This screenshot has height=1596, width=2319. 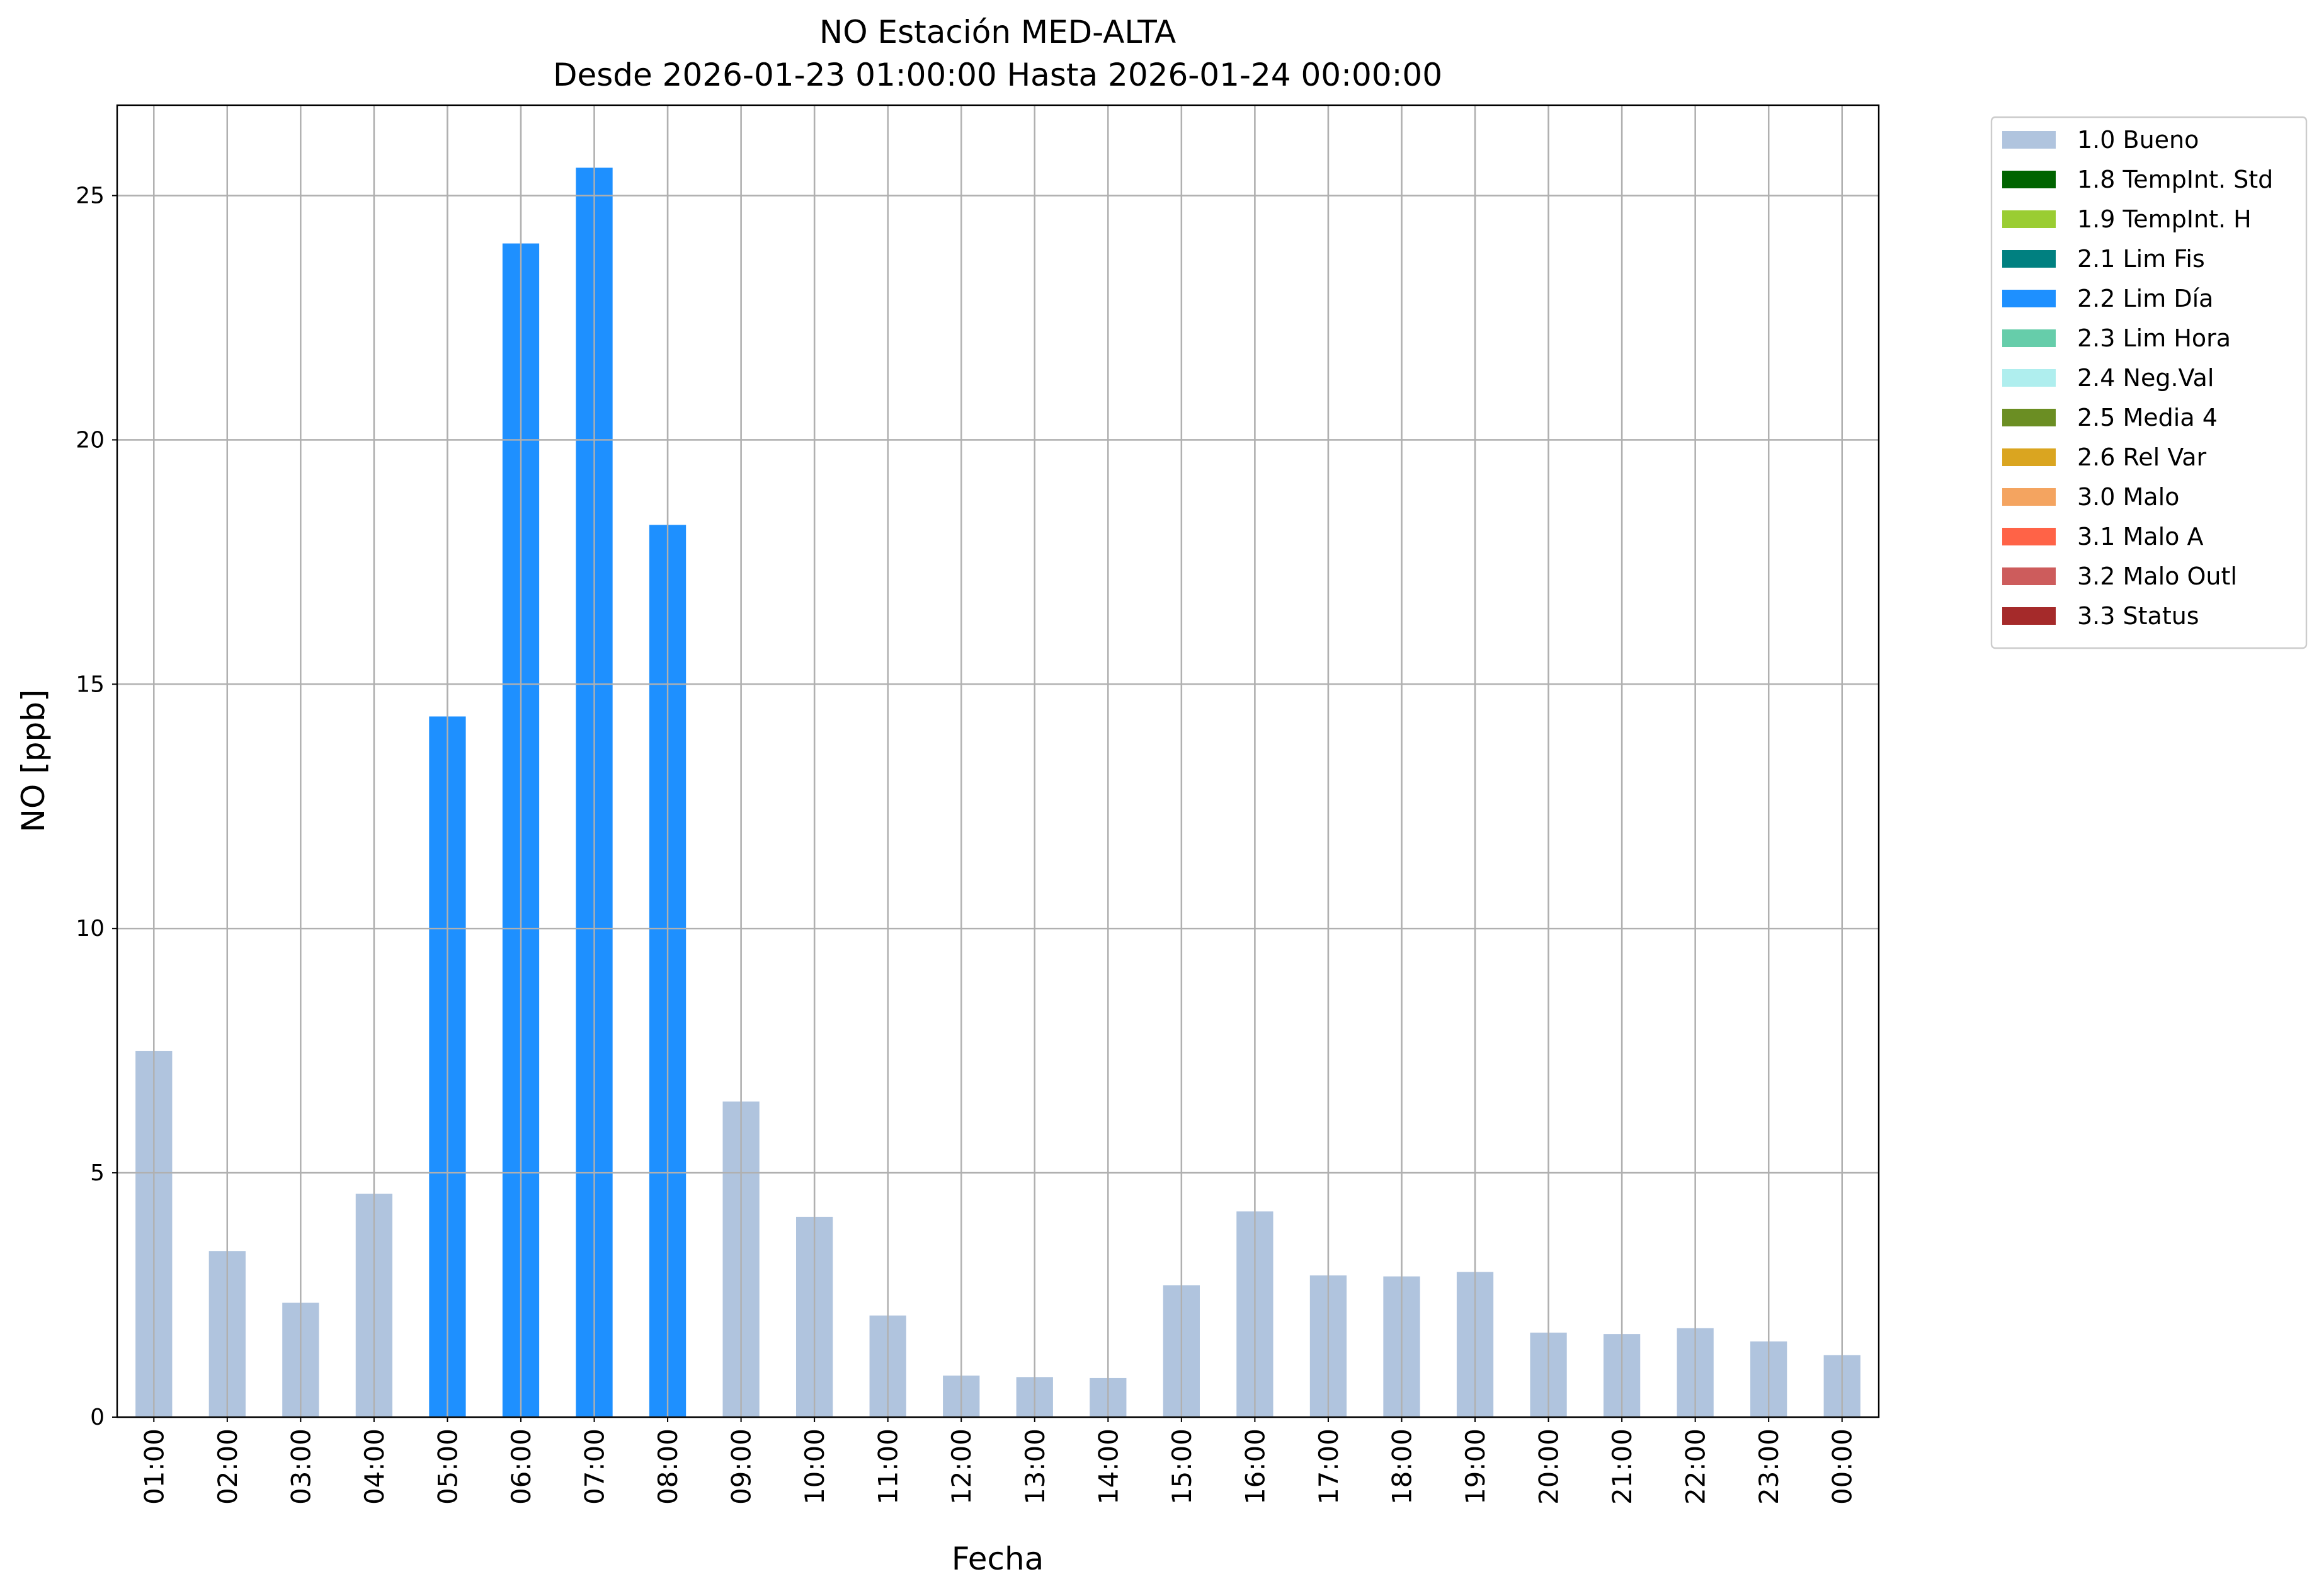 What do you see at coordinates (2128, 497) in the screenshot?
I see `legend-label: 3.0 Malo` at bounding box center [2128, 497].